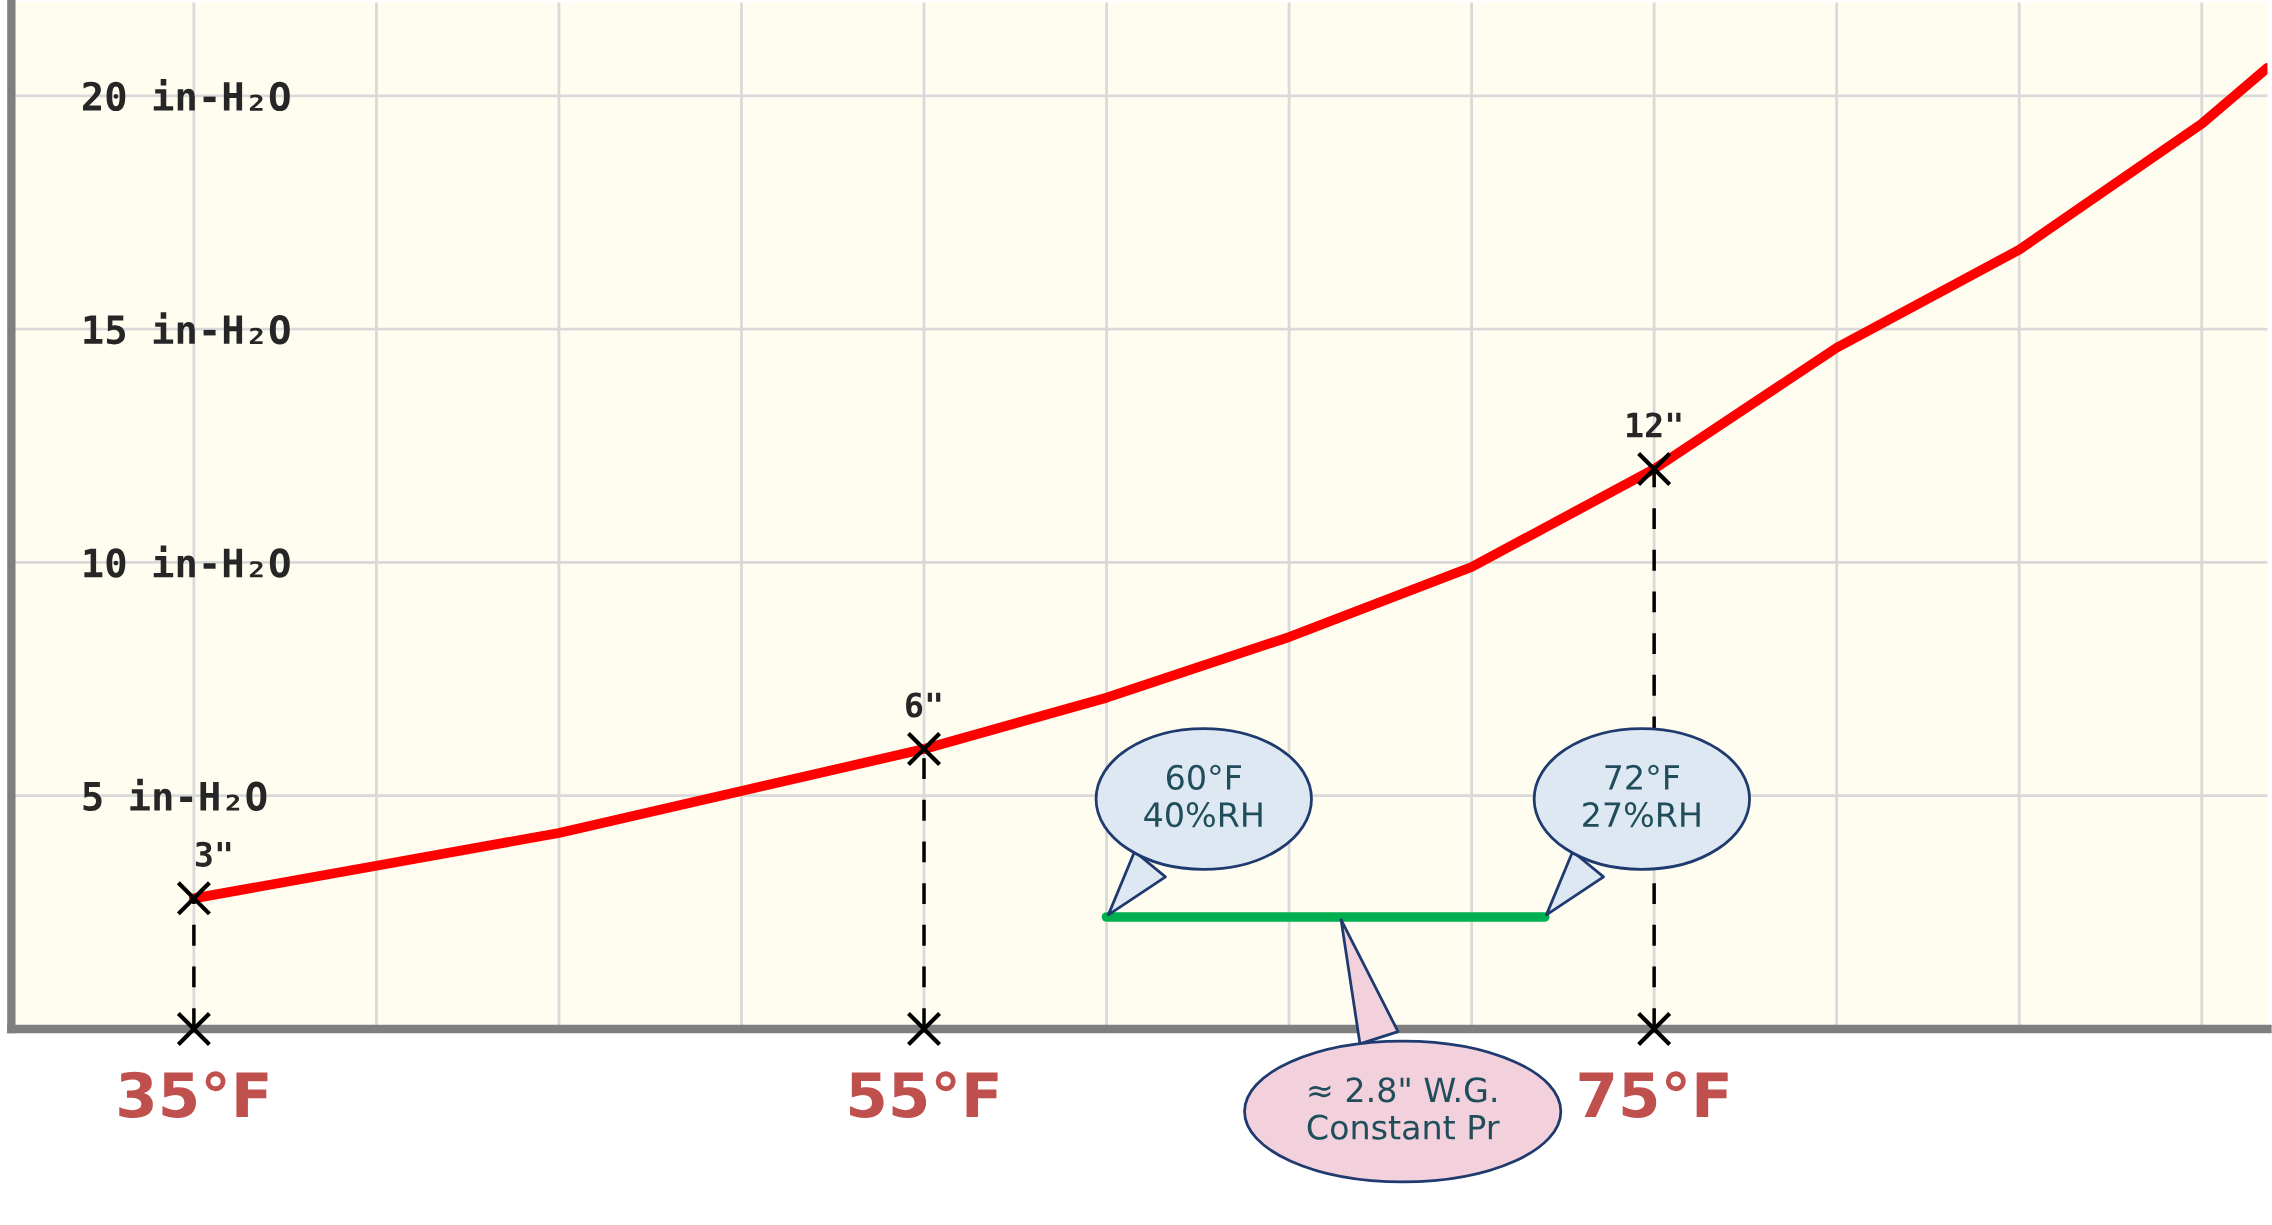  What do you see at coordinates (1641, 796) in the screenshot?
I see `annotation: 72°F 27%RH` at bounding box center [1641, 796].